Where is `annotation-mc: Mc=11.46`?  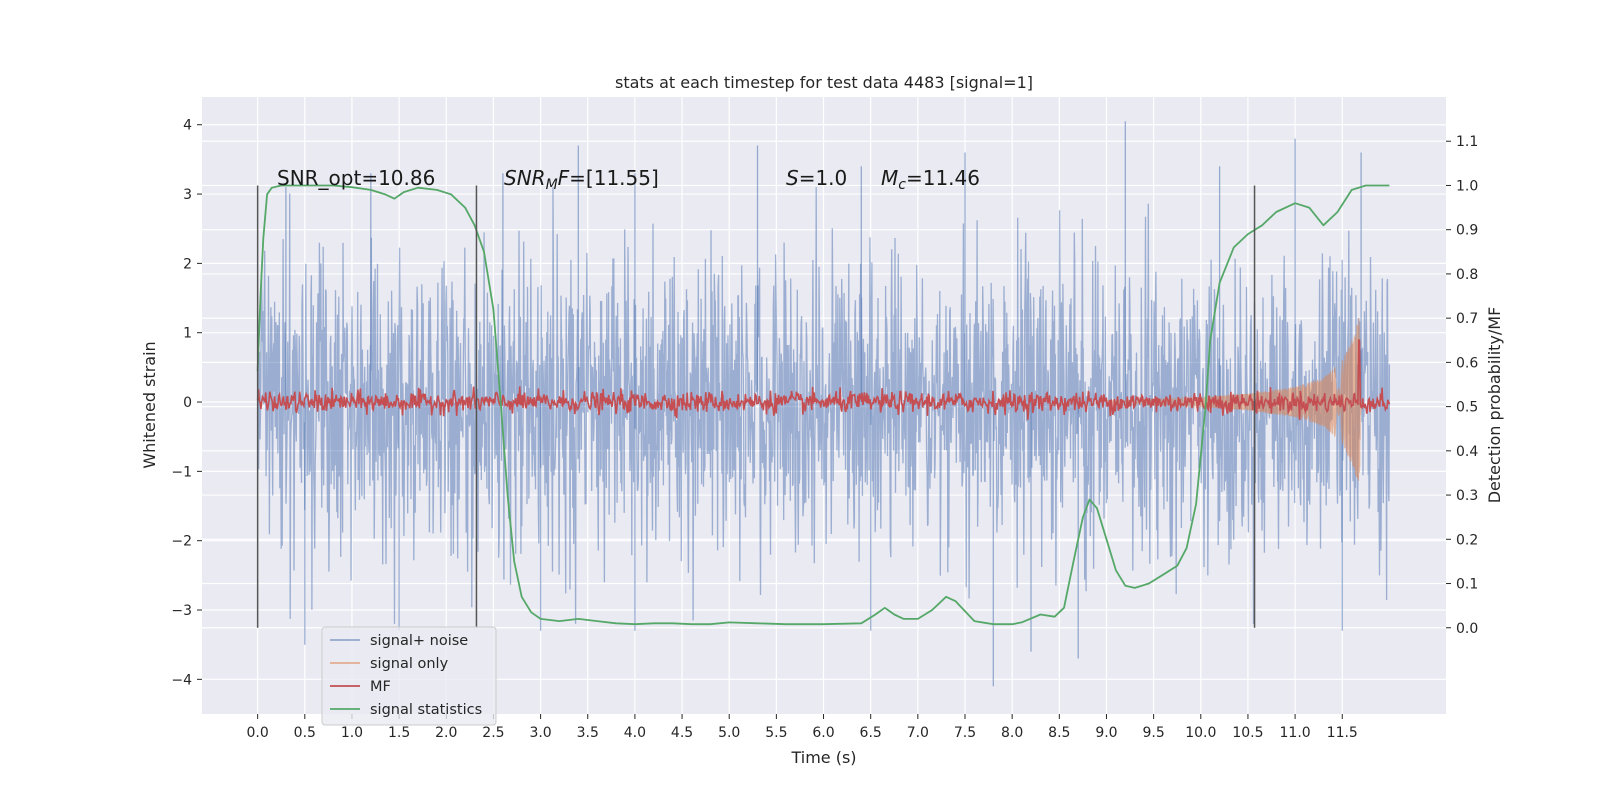
annotation-mc: Mc=11.46 is located at coordinates (930, 179).